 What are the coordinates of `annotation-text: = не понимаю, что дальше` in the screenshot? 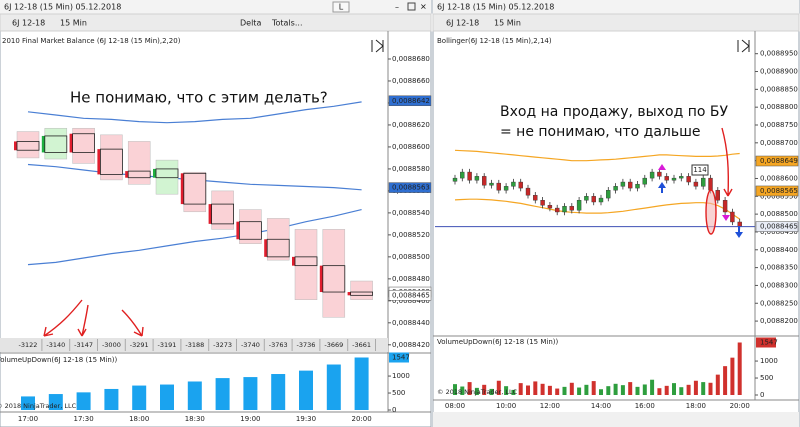 It's located at (600, 132).